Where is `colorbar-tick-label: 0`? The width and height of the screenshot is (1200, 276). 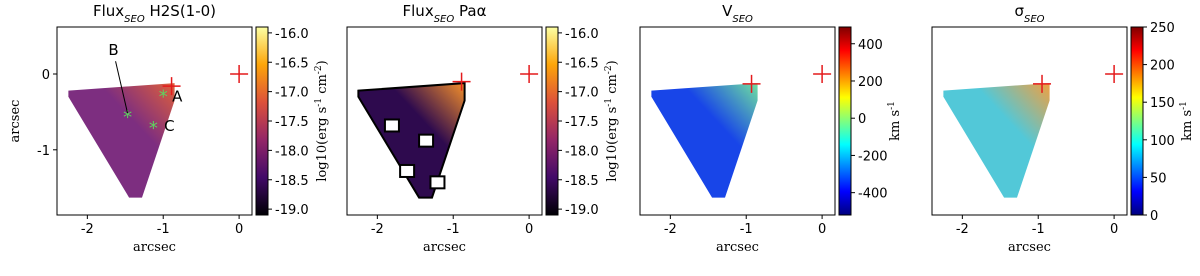
colorbar-tick-label: 0 is located at coordinates (862, 119).